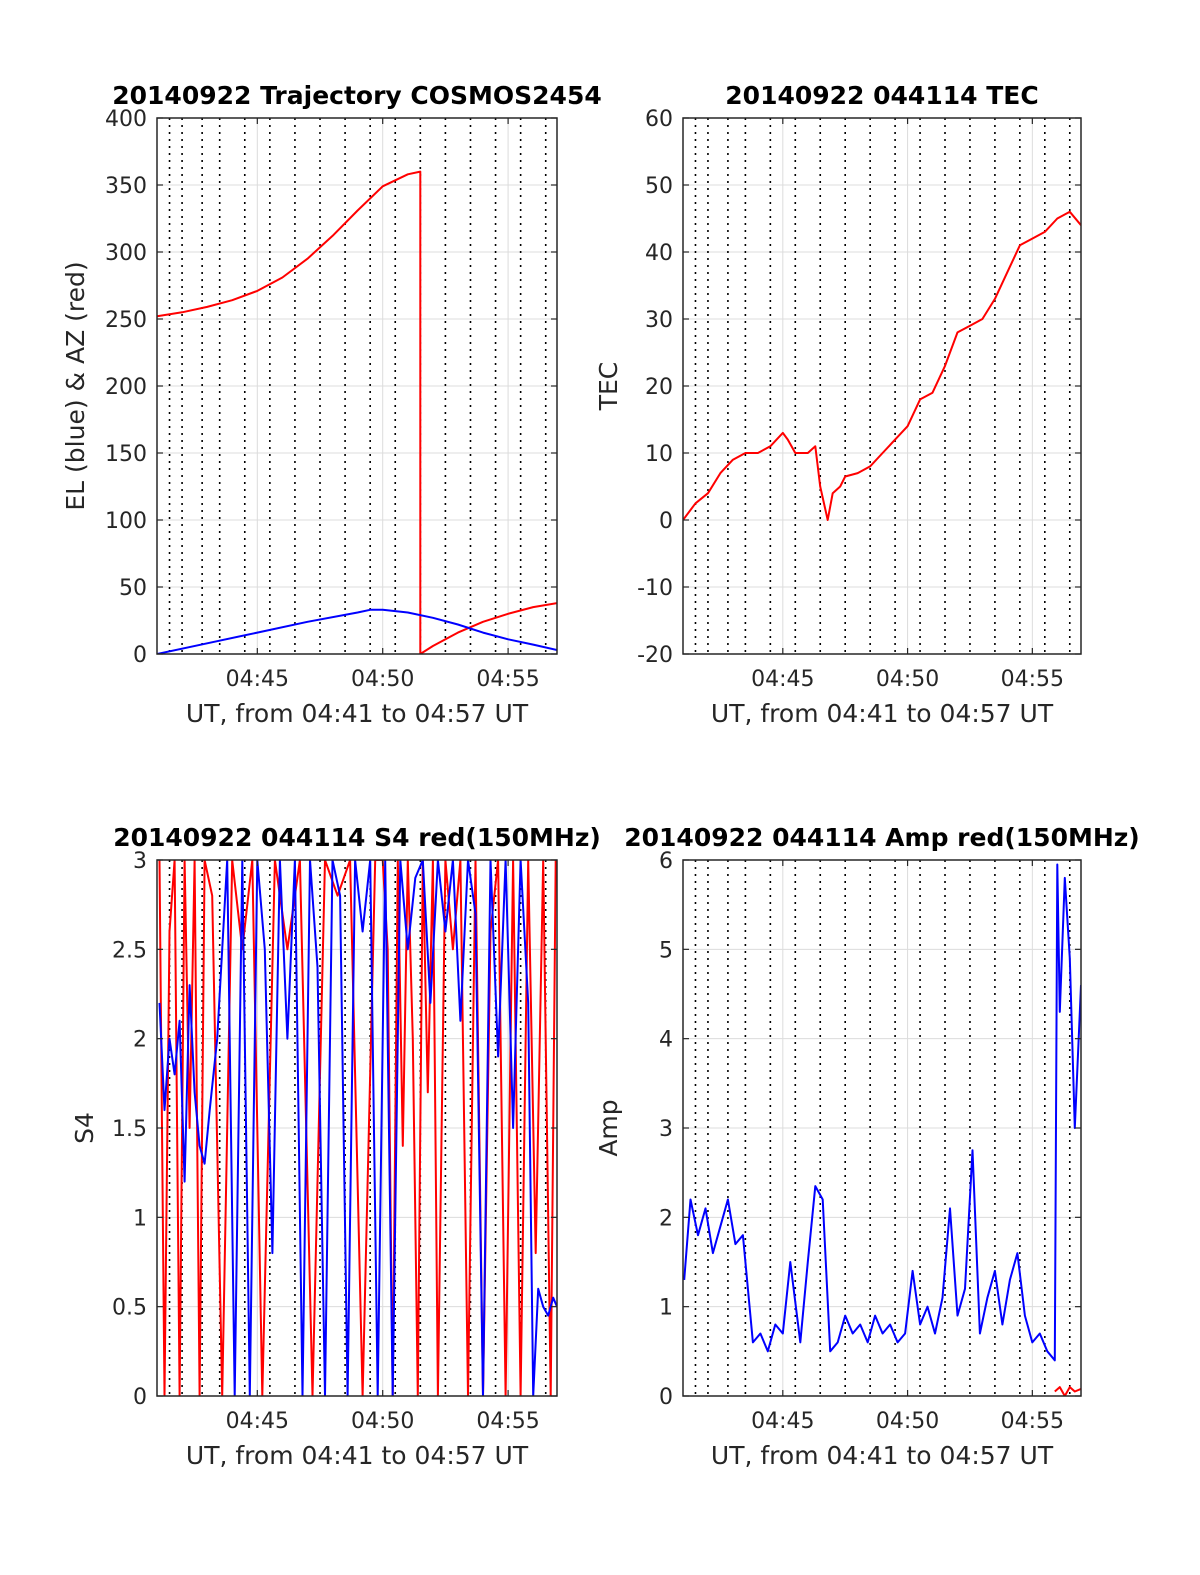 This screenshot has width=1200, height=1575. What do you see at coordinates (357, 412) in the screenshot?
I see `series-az` at bounding box center [357, 412].